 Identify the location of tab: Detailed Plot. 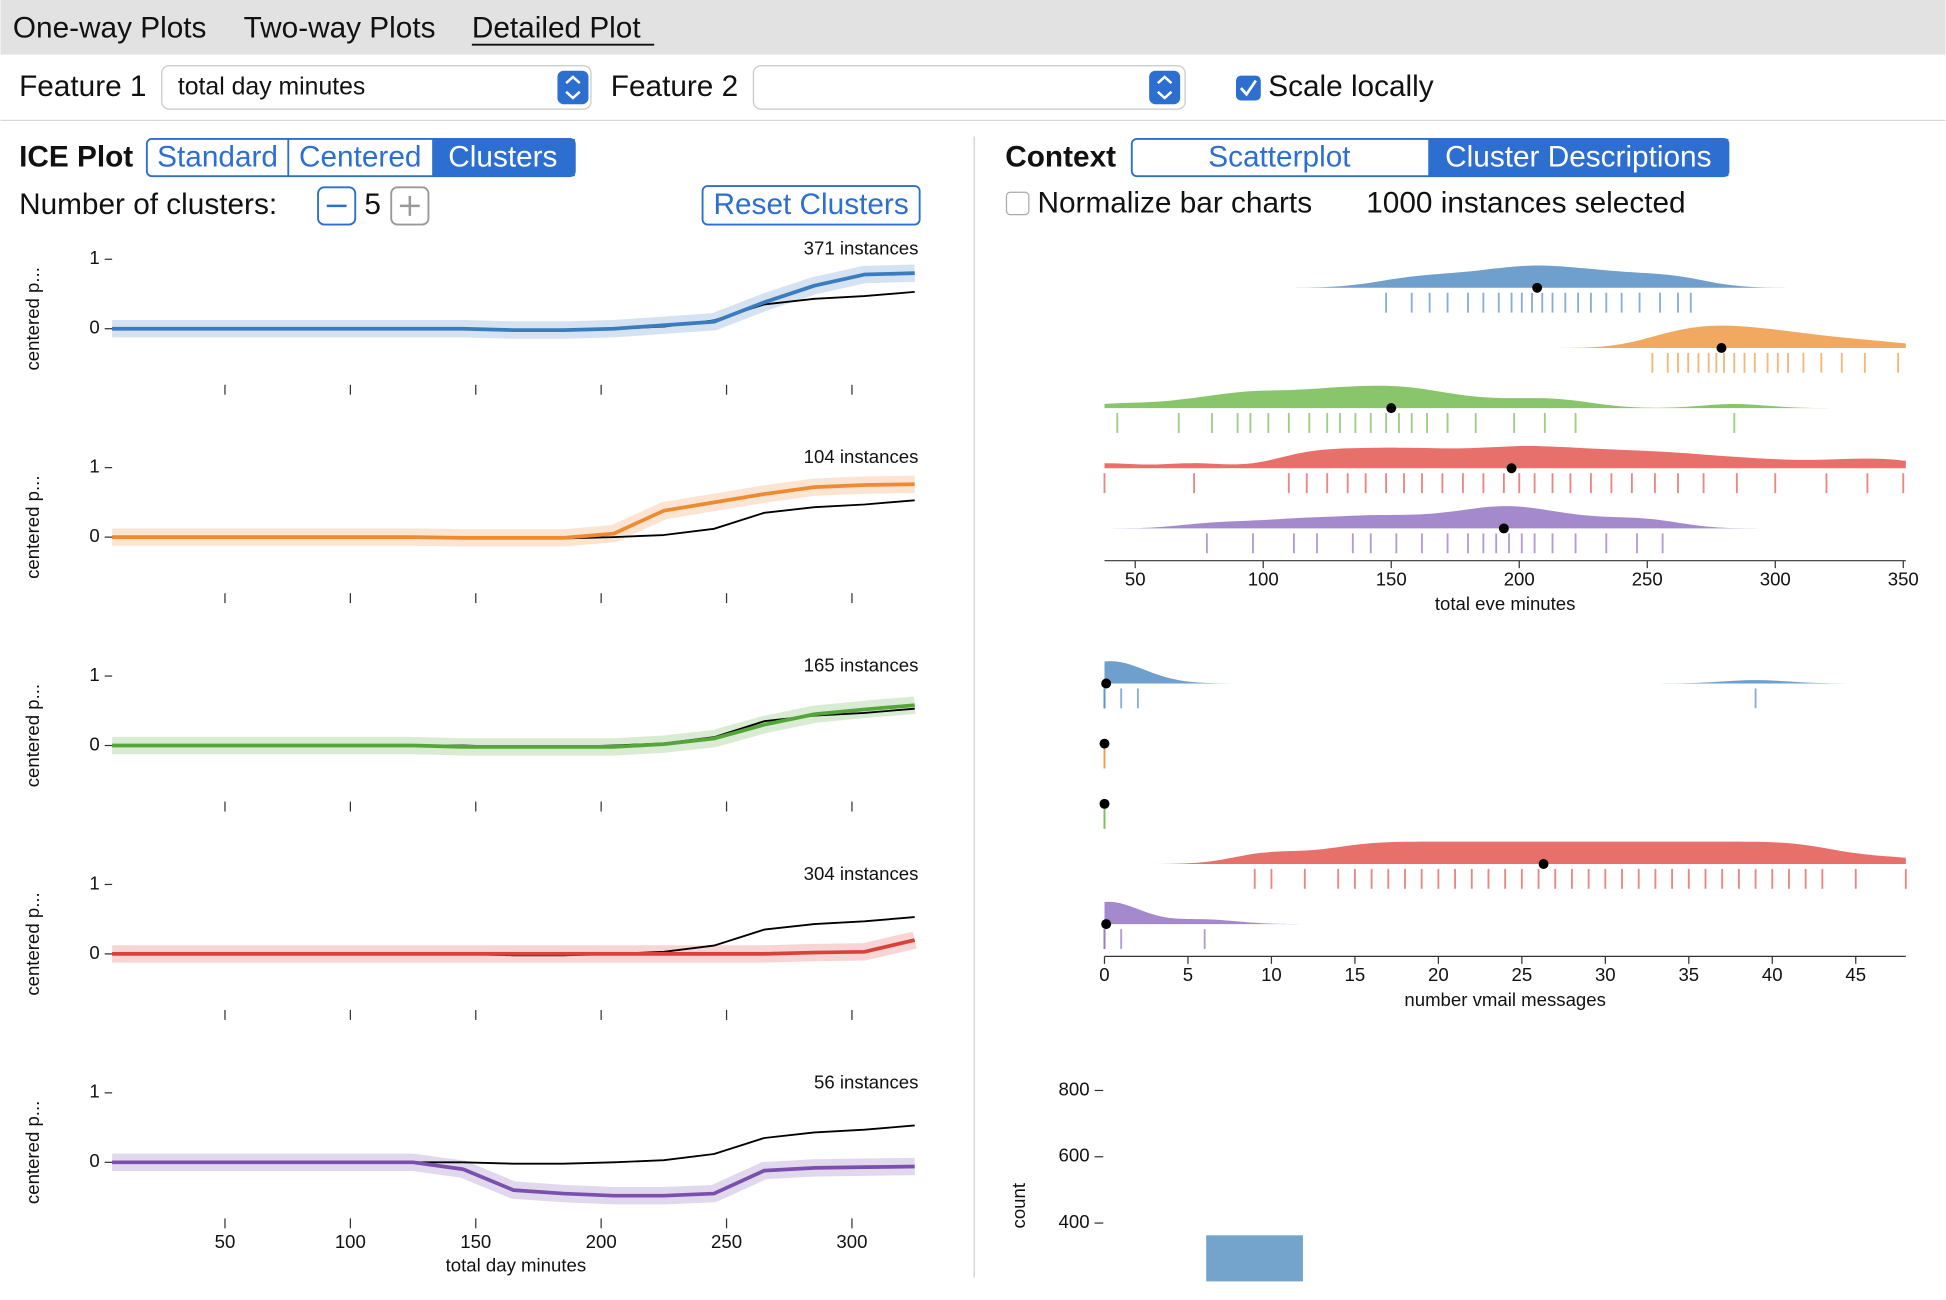
(556, 28).